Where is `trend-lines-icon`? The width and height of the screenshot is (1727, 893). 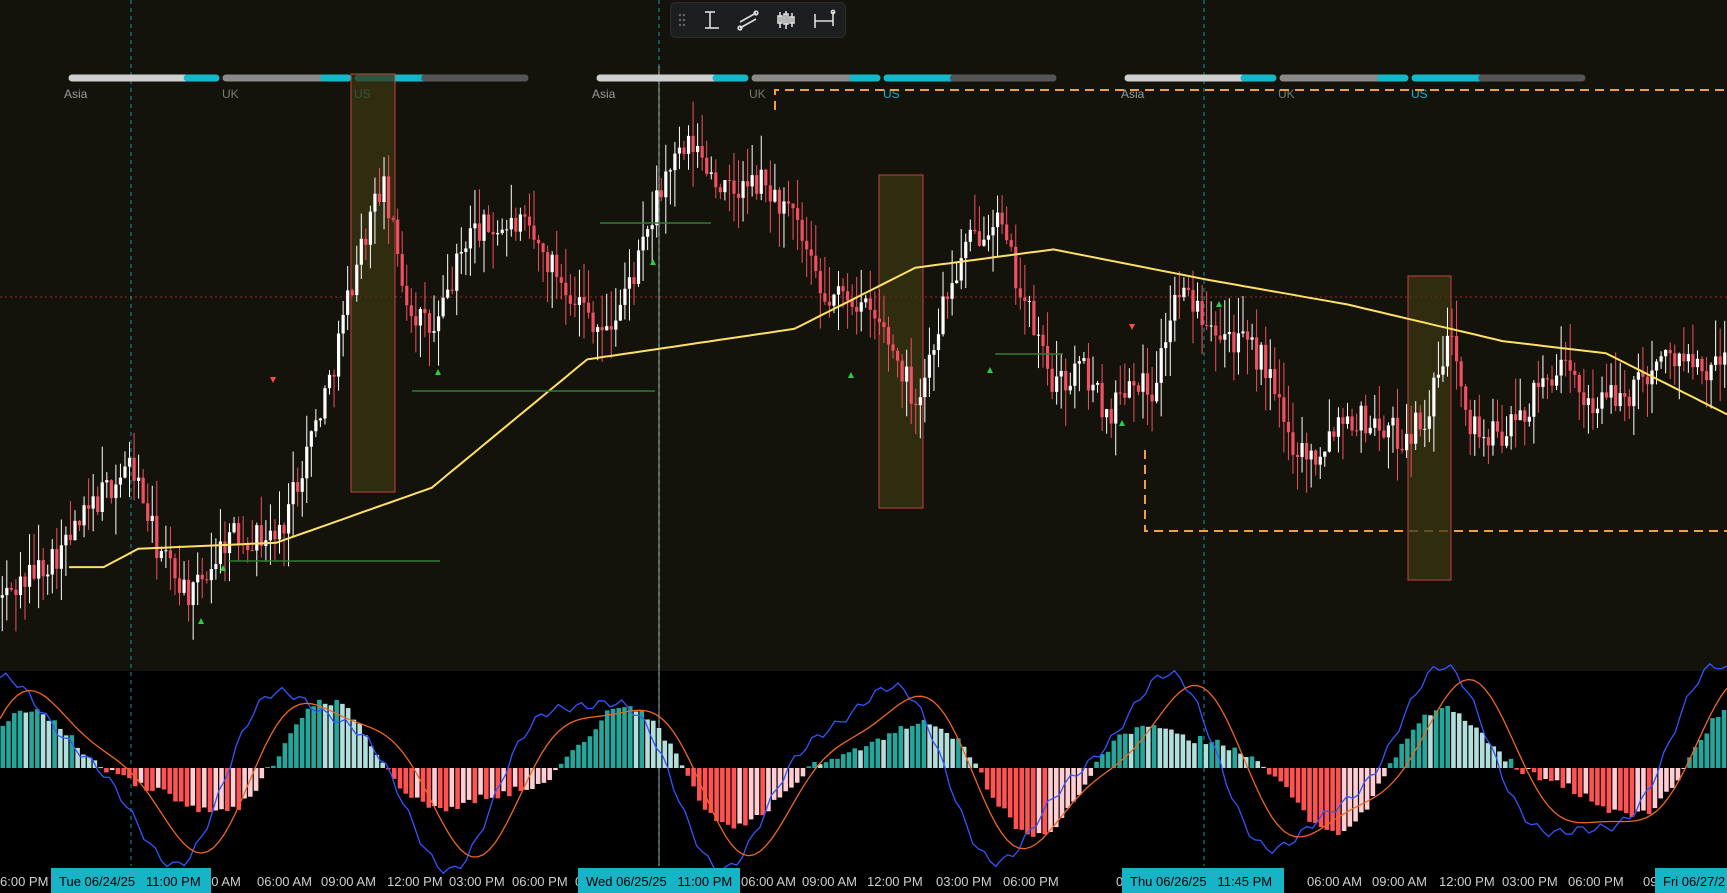
trend-lines-icon is located at coordinates (748, 20).